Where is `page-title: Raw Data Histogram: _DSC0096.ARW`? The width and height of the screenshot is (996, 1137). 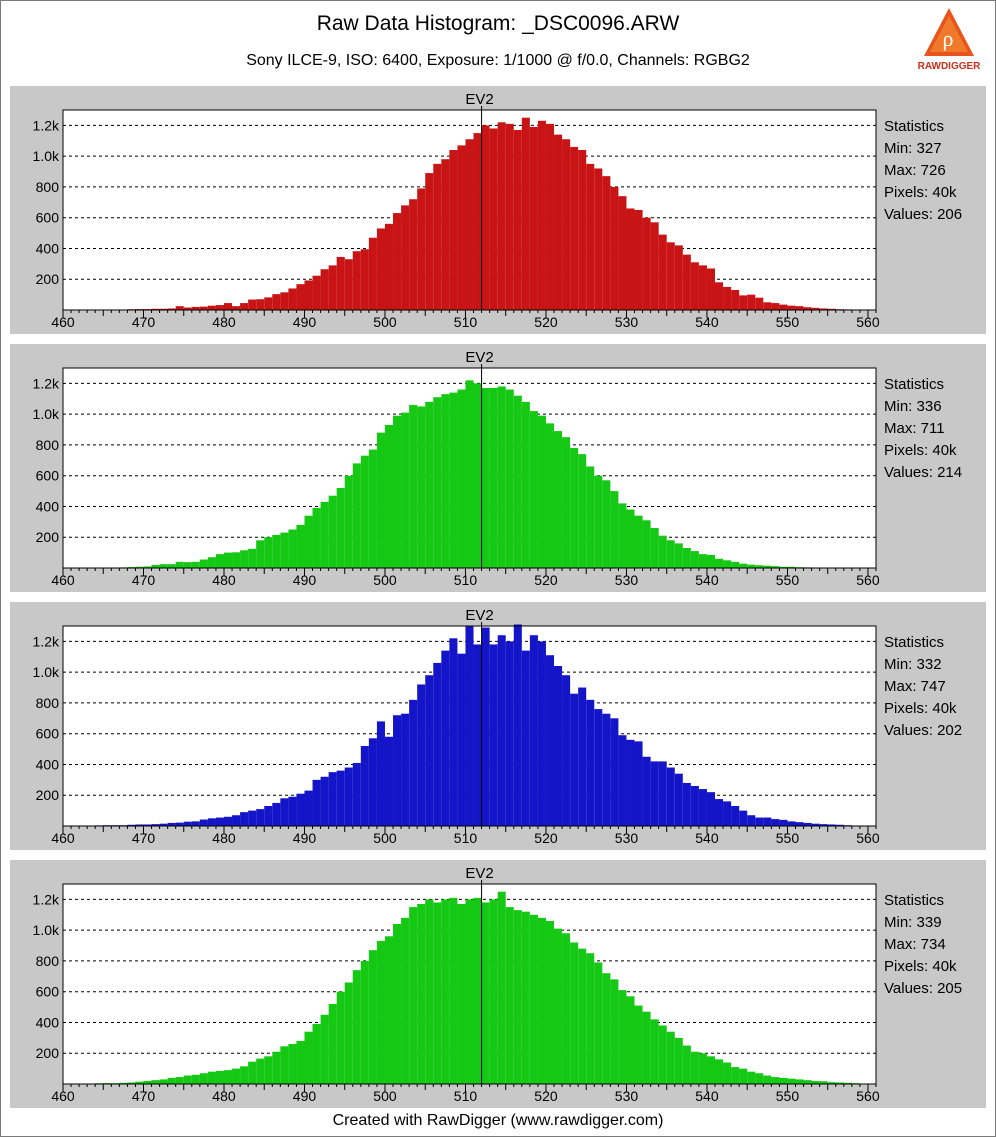 page-title: Raw Data Histogram: _DSC0096.ARW is located at coordinates (498, 23).